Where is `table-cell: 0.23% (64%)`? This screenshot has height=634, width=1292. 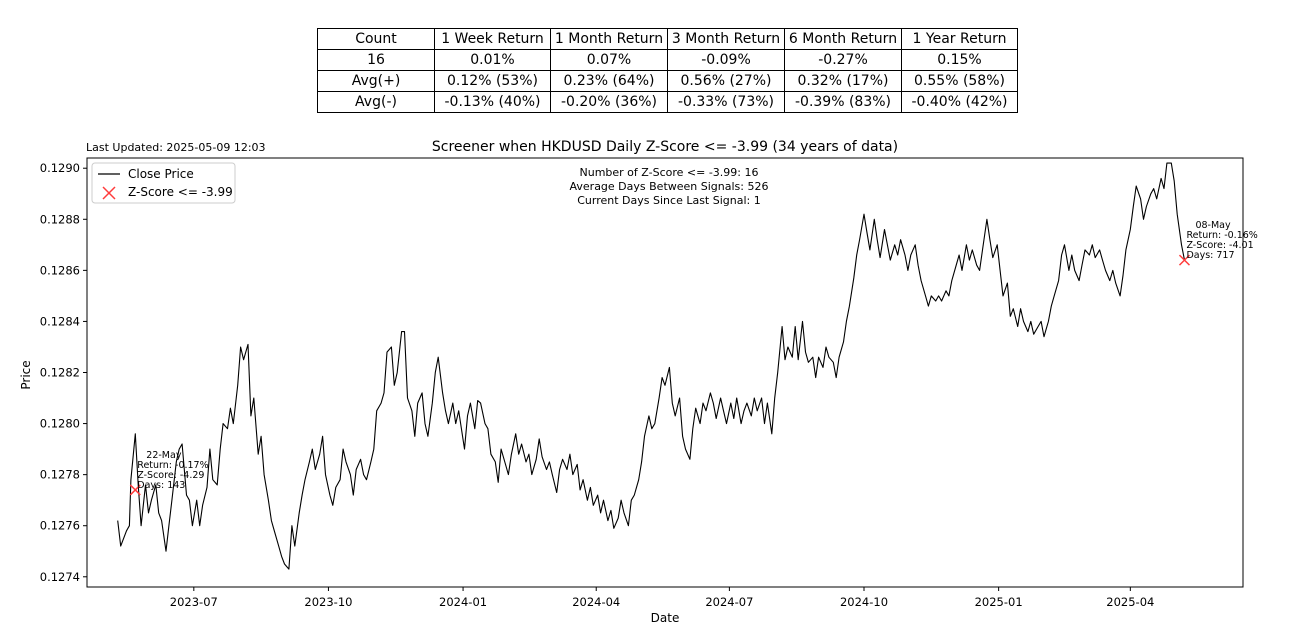 table-cell: 0.23% (64%) is located at coordinates (609, 81).